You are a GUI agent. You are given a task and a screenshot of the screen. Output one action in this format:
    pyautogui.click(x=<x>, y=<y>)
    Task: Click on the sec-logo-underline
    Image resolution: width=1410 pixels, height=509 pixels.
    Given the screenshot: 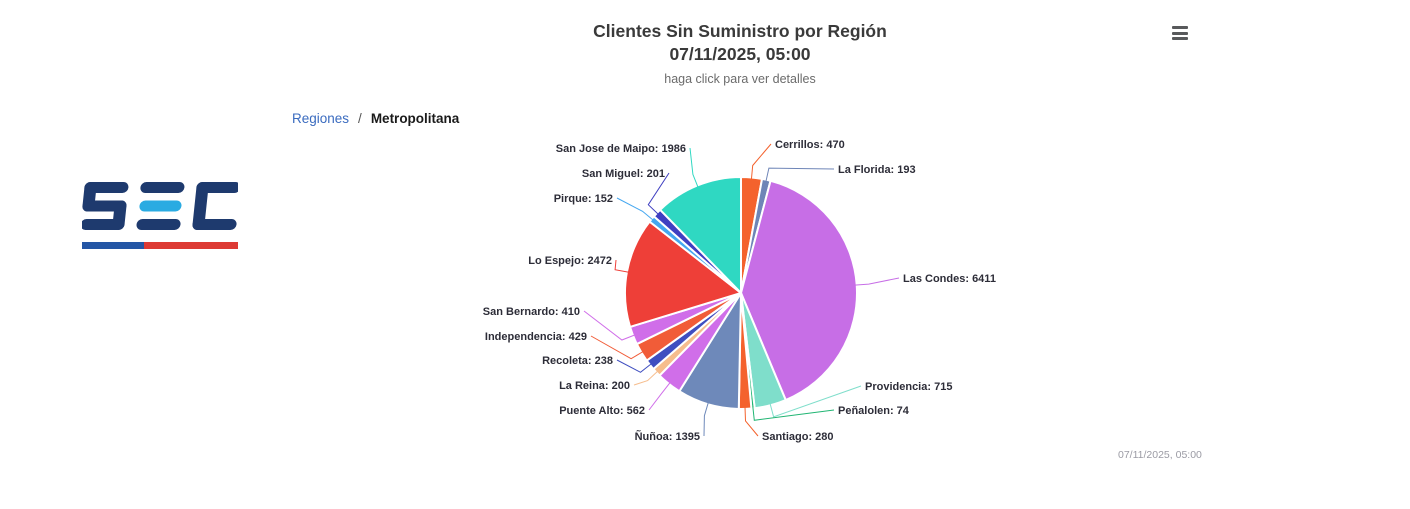 What is the action you would take?
    pyautogui.click(x=160, y=245)
    